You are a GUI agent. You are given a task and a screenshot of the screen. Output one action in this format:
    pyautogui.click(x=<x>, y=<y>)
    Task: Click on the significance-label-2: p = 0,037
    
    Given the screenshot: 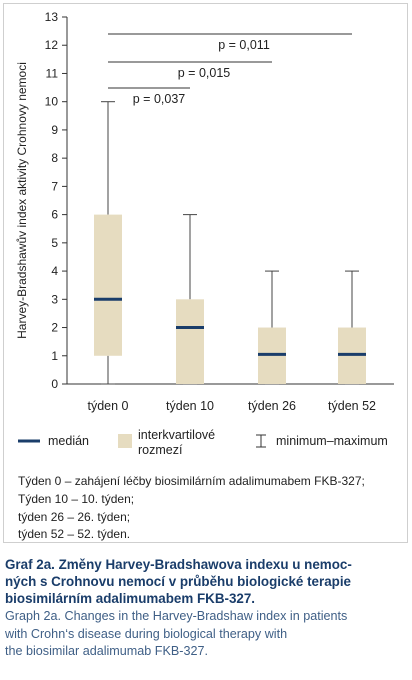 What is the action you would take?
    pyautogui.click(x=159, y=99)
    